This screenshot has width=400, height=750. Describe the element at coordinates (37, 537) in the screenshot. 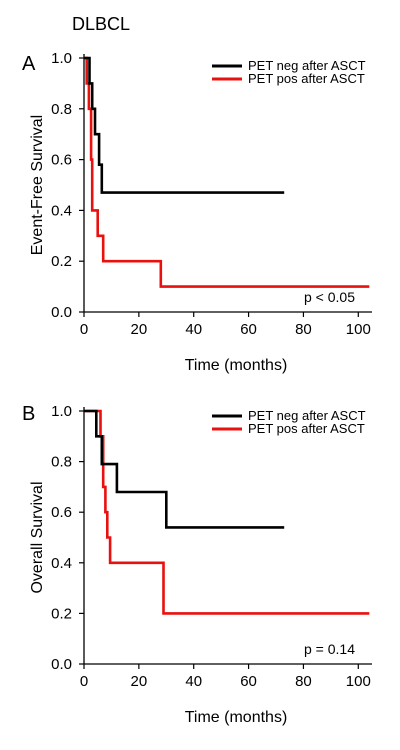

I see `y-axis-title: Overall Survival` at that location.